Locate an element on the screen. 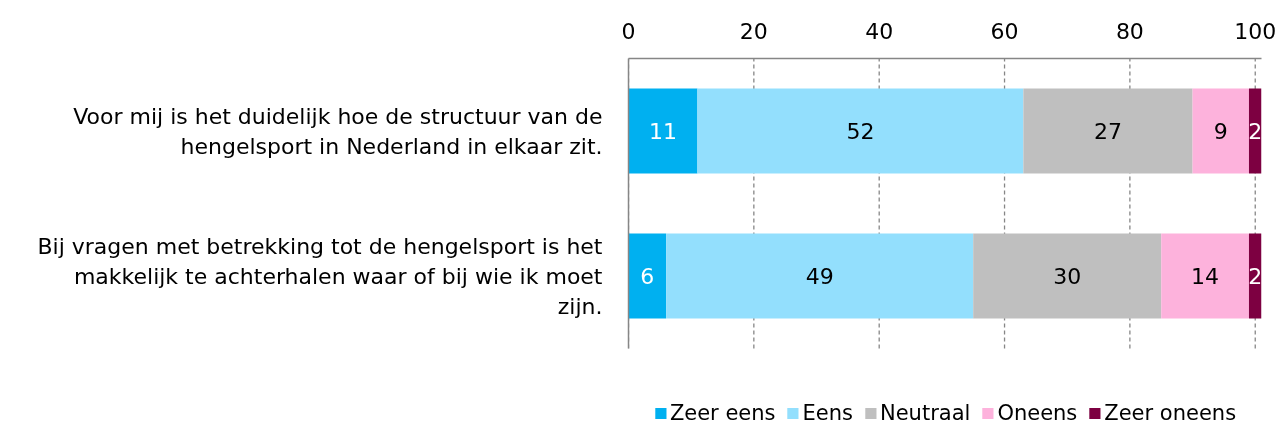 Image resolution: width=1288 pixels, height=426 pixels. x-tick-label: 40 is located at coordinates (879, 31).